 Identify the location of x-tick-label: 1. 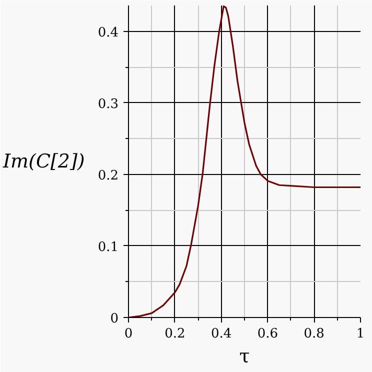
(360, 334).